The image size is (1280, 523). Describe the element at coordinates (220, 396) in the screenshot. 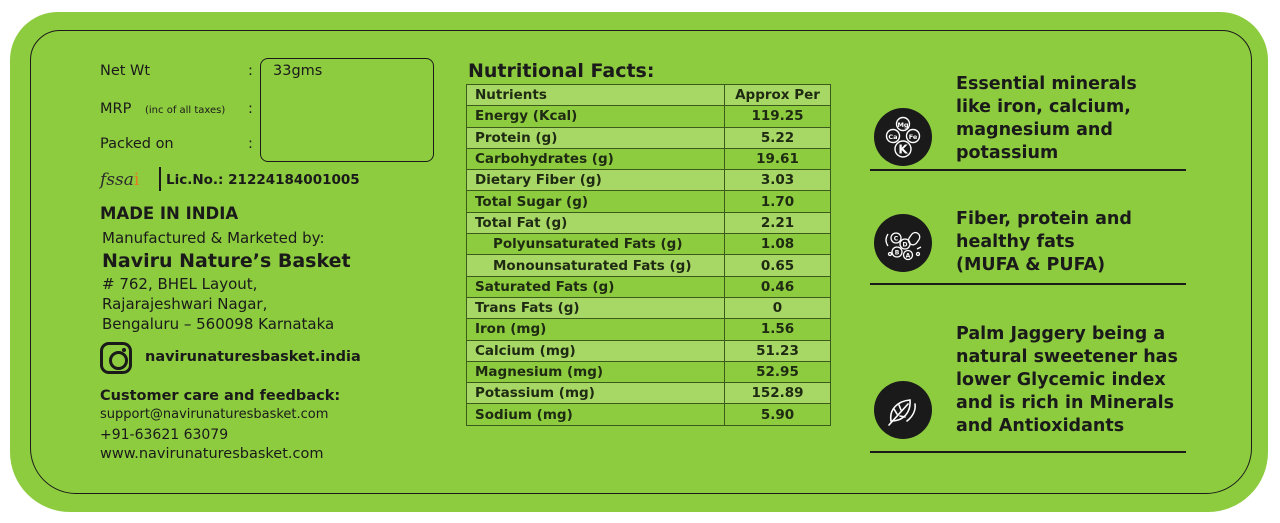

I see `customer-care-title: Customer care and feedback:` at that location.